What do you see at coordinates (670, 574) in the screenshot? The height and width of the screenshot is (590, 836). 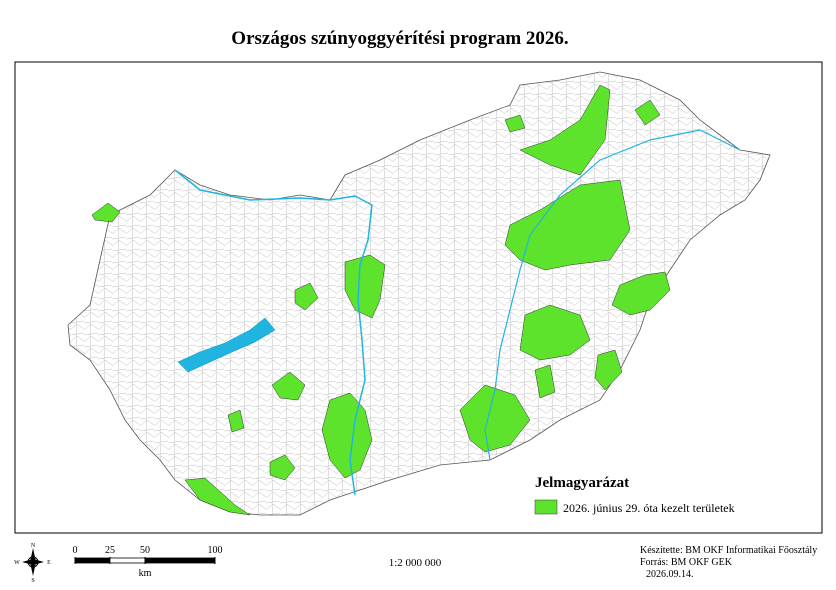 I see `credit-line: 2026.09.14.` at bounding box center [670, 574].